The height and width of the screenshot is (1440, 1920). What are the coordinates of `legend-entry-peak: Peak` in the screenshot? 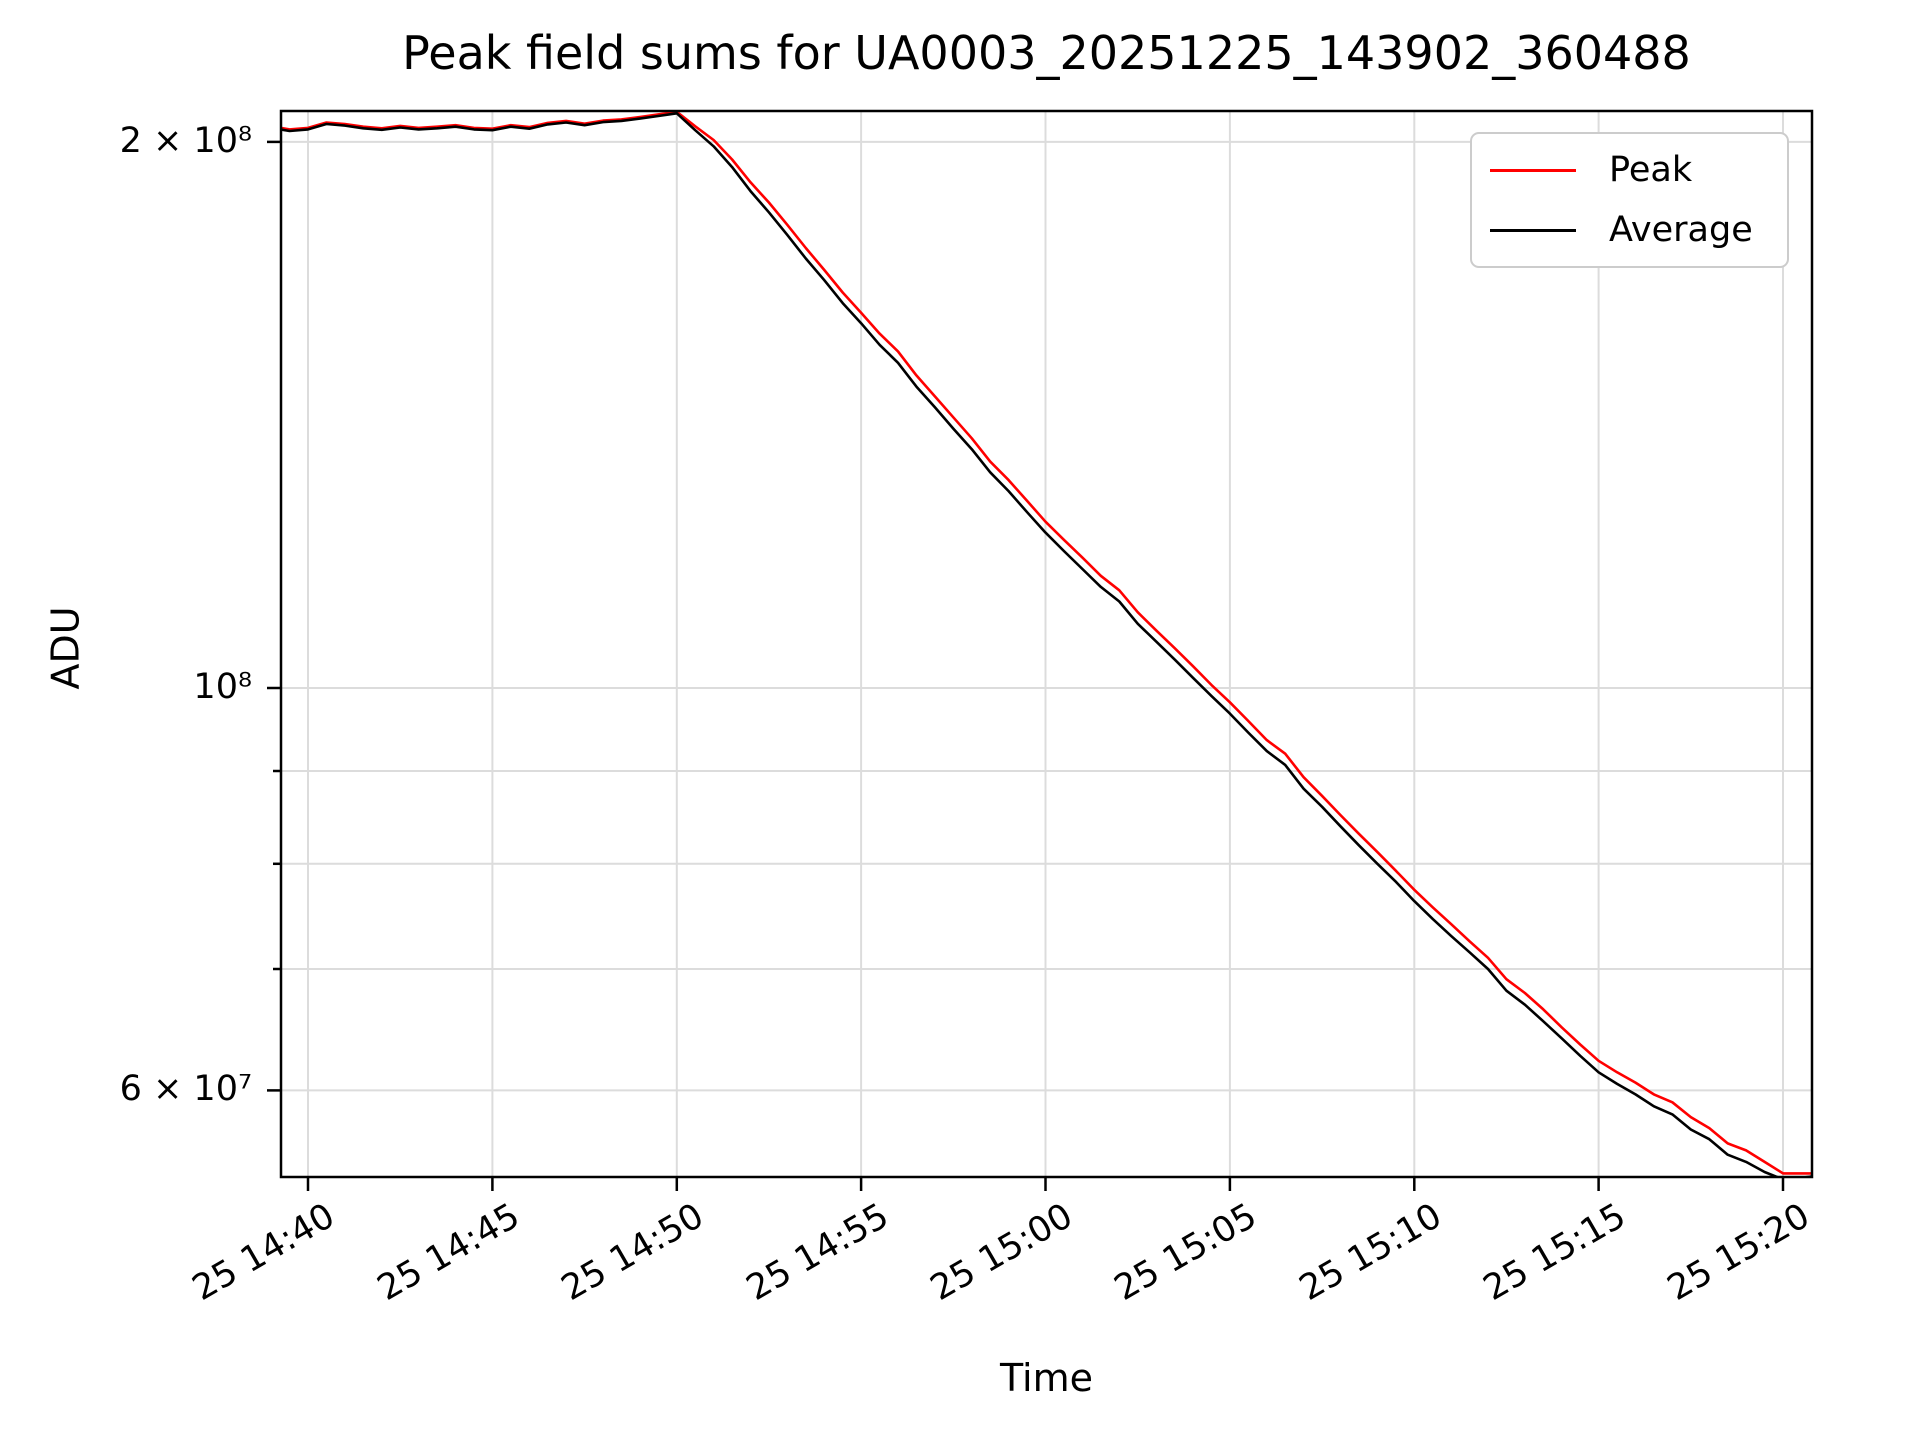 It's located at (1629, 169).